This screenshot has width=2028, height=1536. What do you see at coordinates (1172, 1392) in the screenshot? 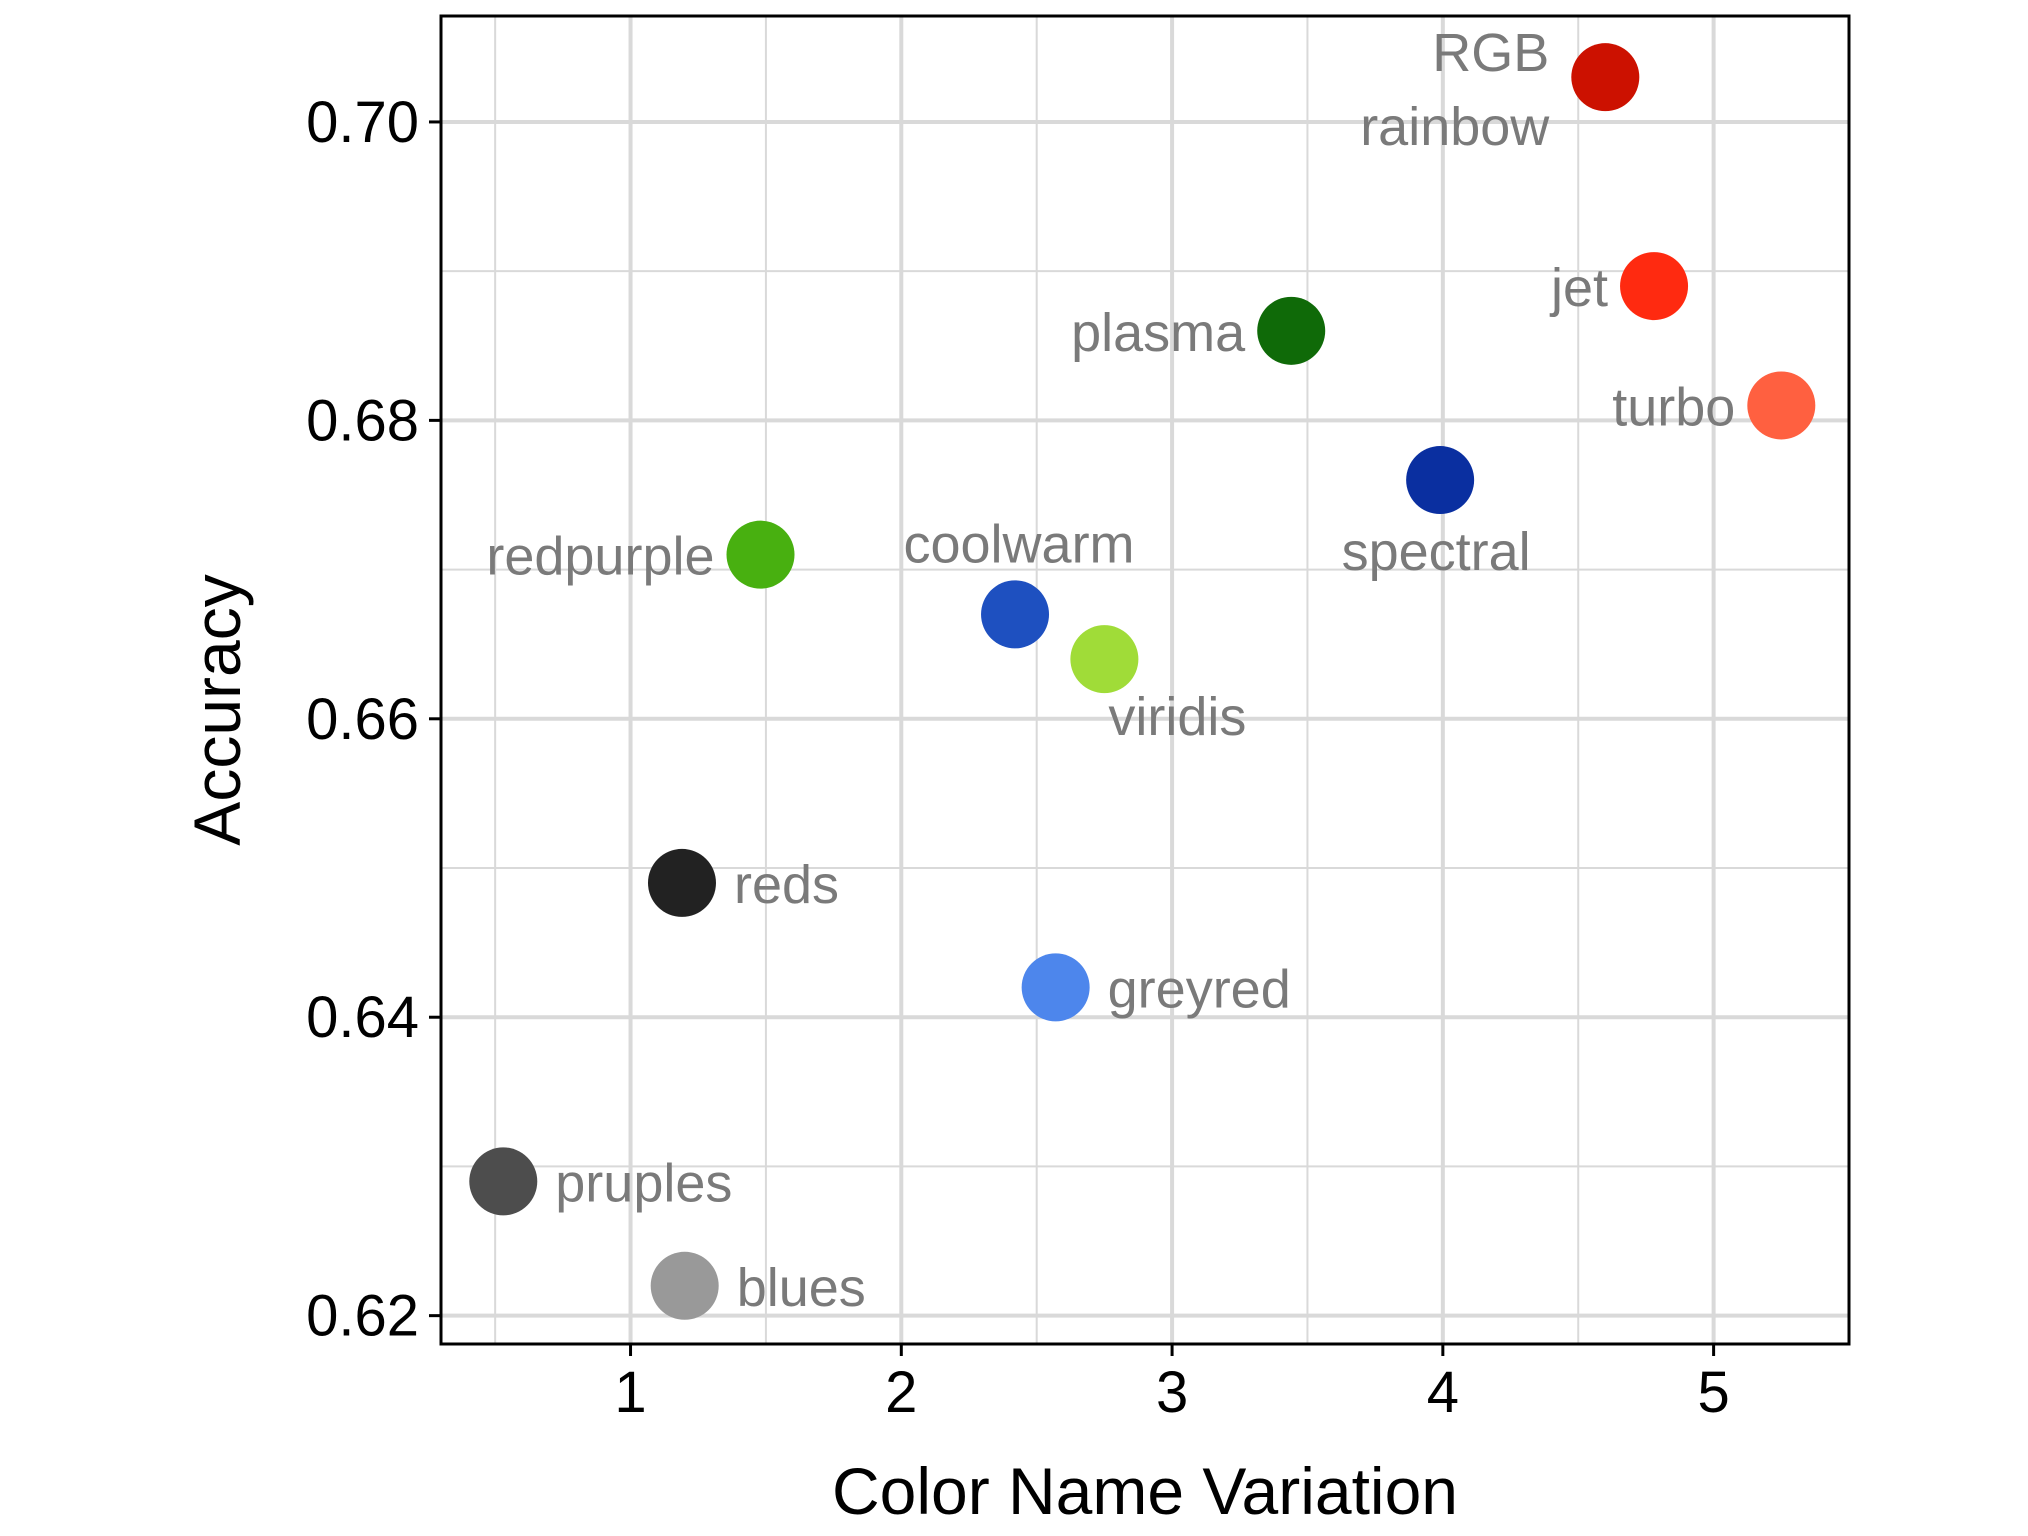
I see `x-tick-label: 3` at bounding box center [1172, 1392].